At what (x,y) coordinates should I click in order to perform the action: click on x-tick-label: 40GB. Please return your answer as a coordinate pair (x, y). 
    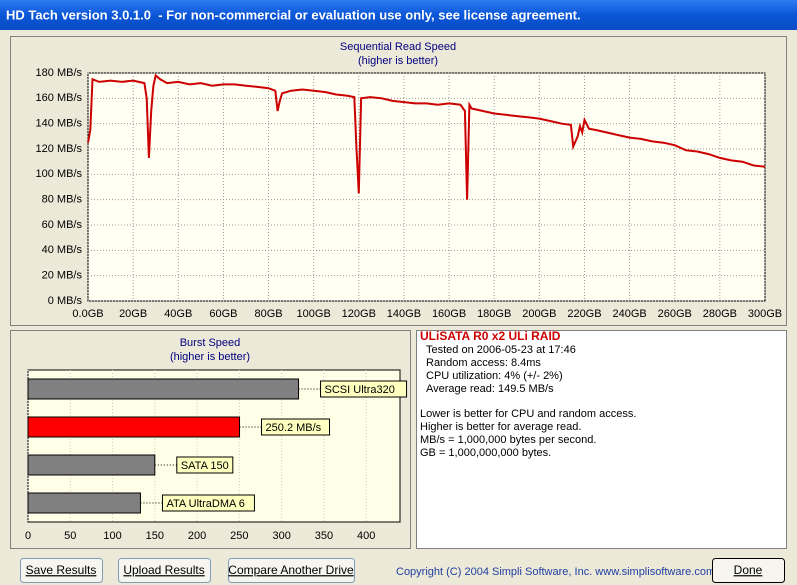
    Looking at the image, I should click on (178, 314).